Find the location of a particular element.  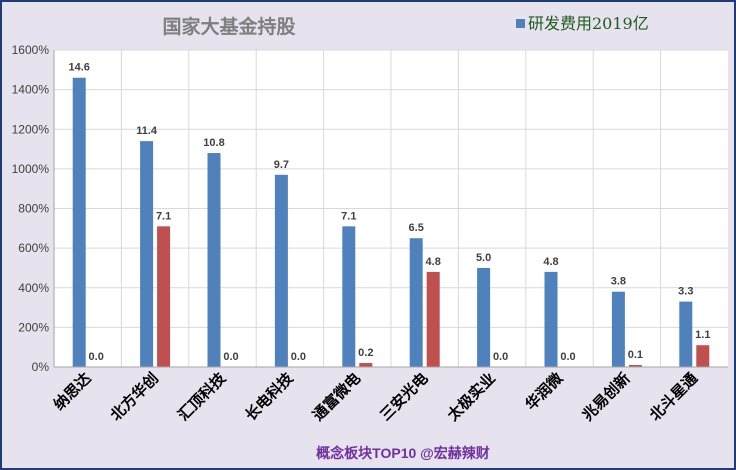

y-axis: 0% 200% 400% 600% 800% 1000% 1200% 1400% 1600% is located at coordinates (33, 208).